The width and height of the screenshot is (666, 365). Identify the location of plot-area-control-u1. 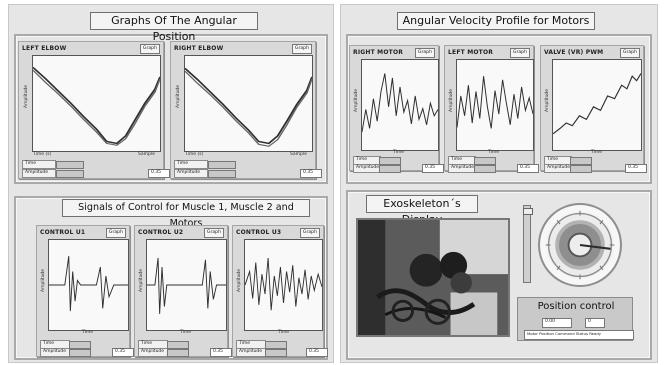
(88, 285).